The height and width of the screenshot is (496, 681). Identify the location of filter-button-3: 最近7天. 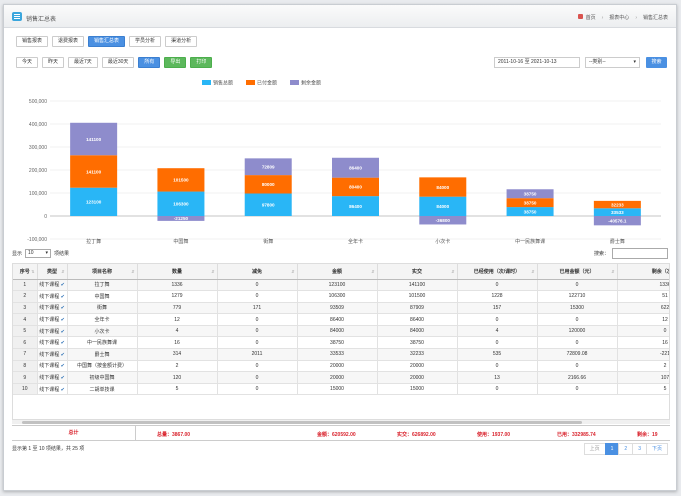
(83, 62).